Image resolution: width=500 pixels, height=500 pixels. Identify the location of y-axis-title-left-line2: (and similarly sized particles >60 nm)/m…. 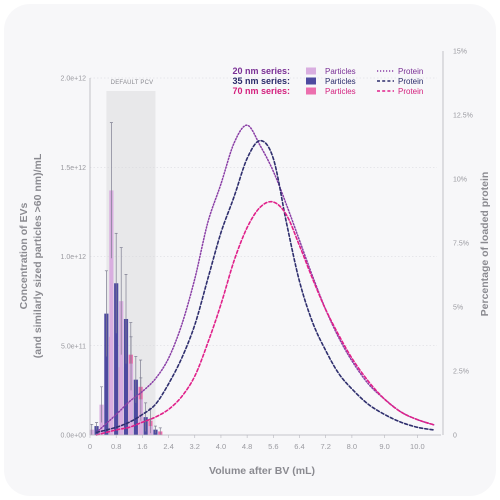
(38, 255).